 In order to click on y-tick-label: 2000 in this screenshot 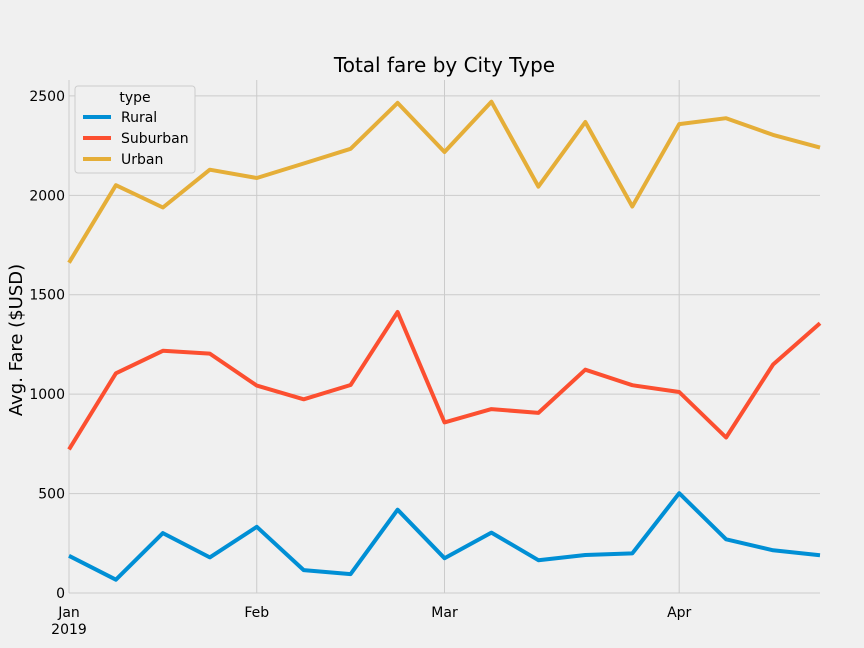, I will do `click(47, 196)`.